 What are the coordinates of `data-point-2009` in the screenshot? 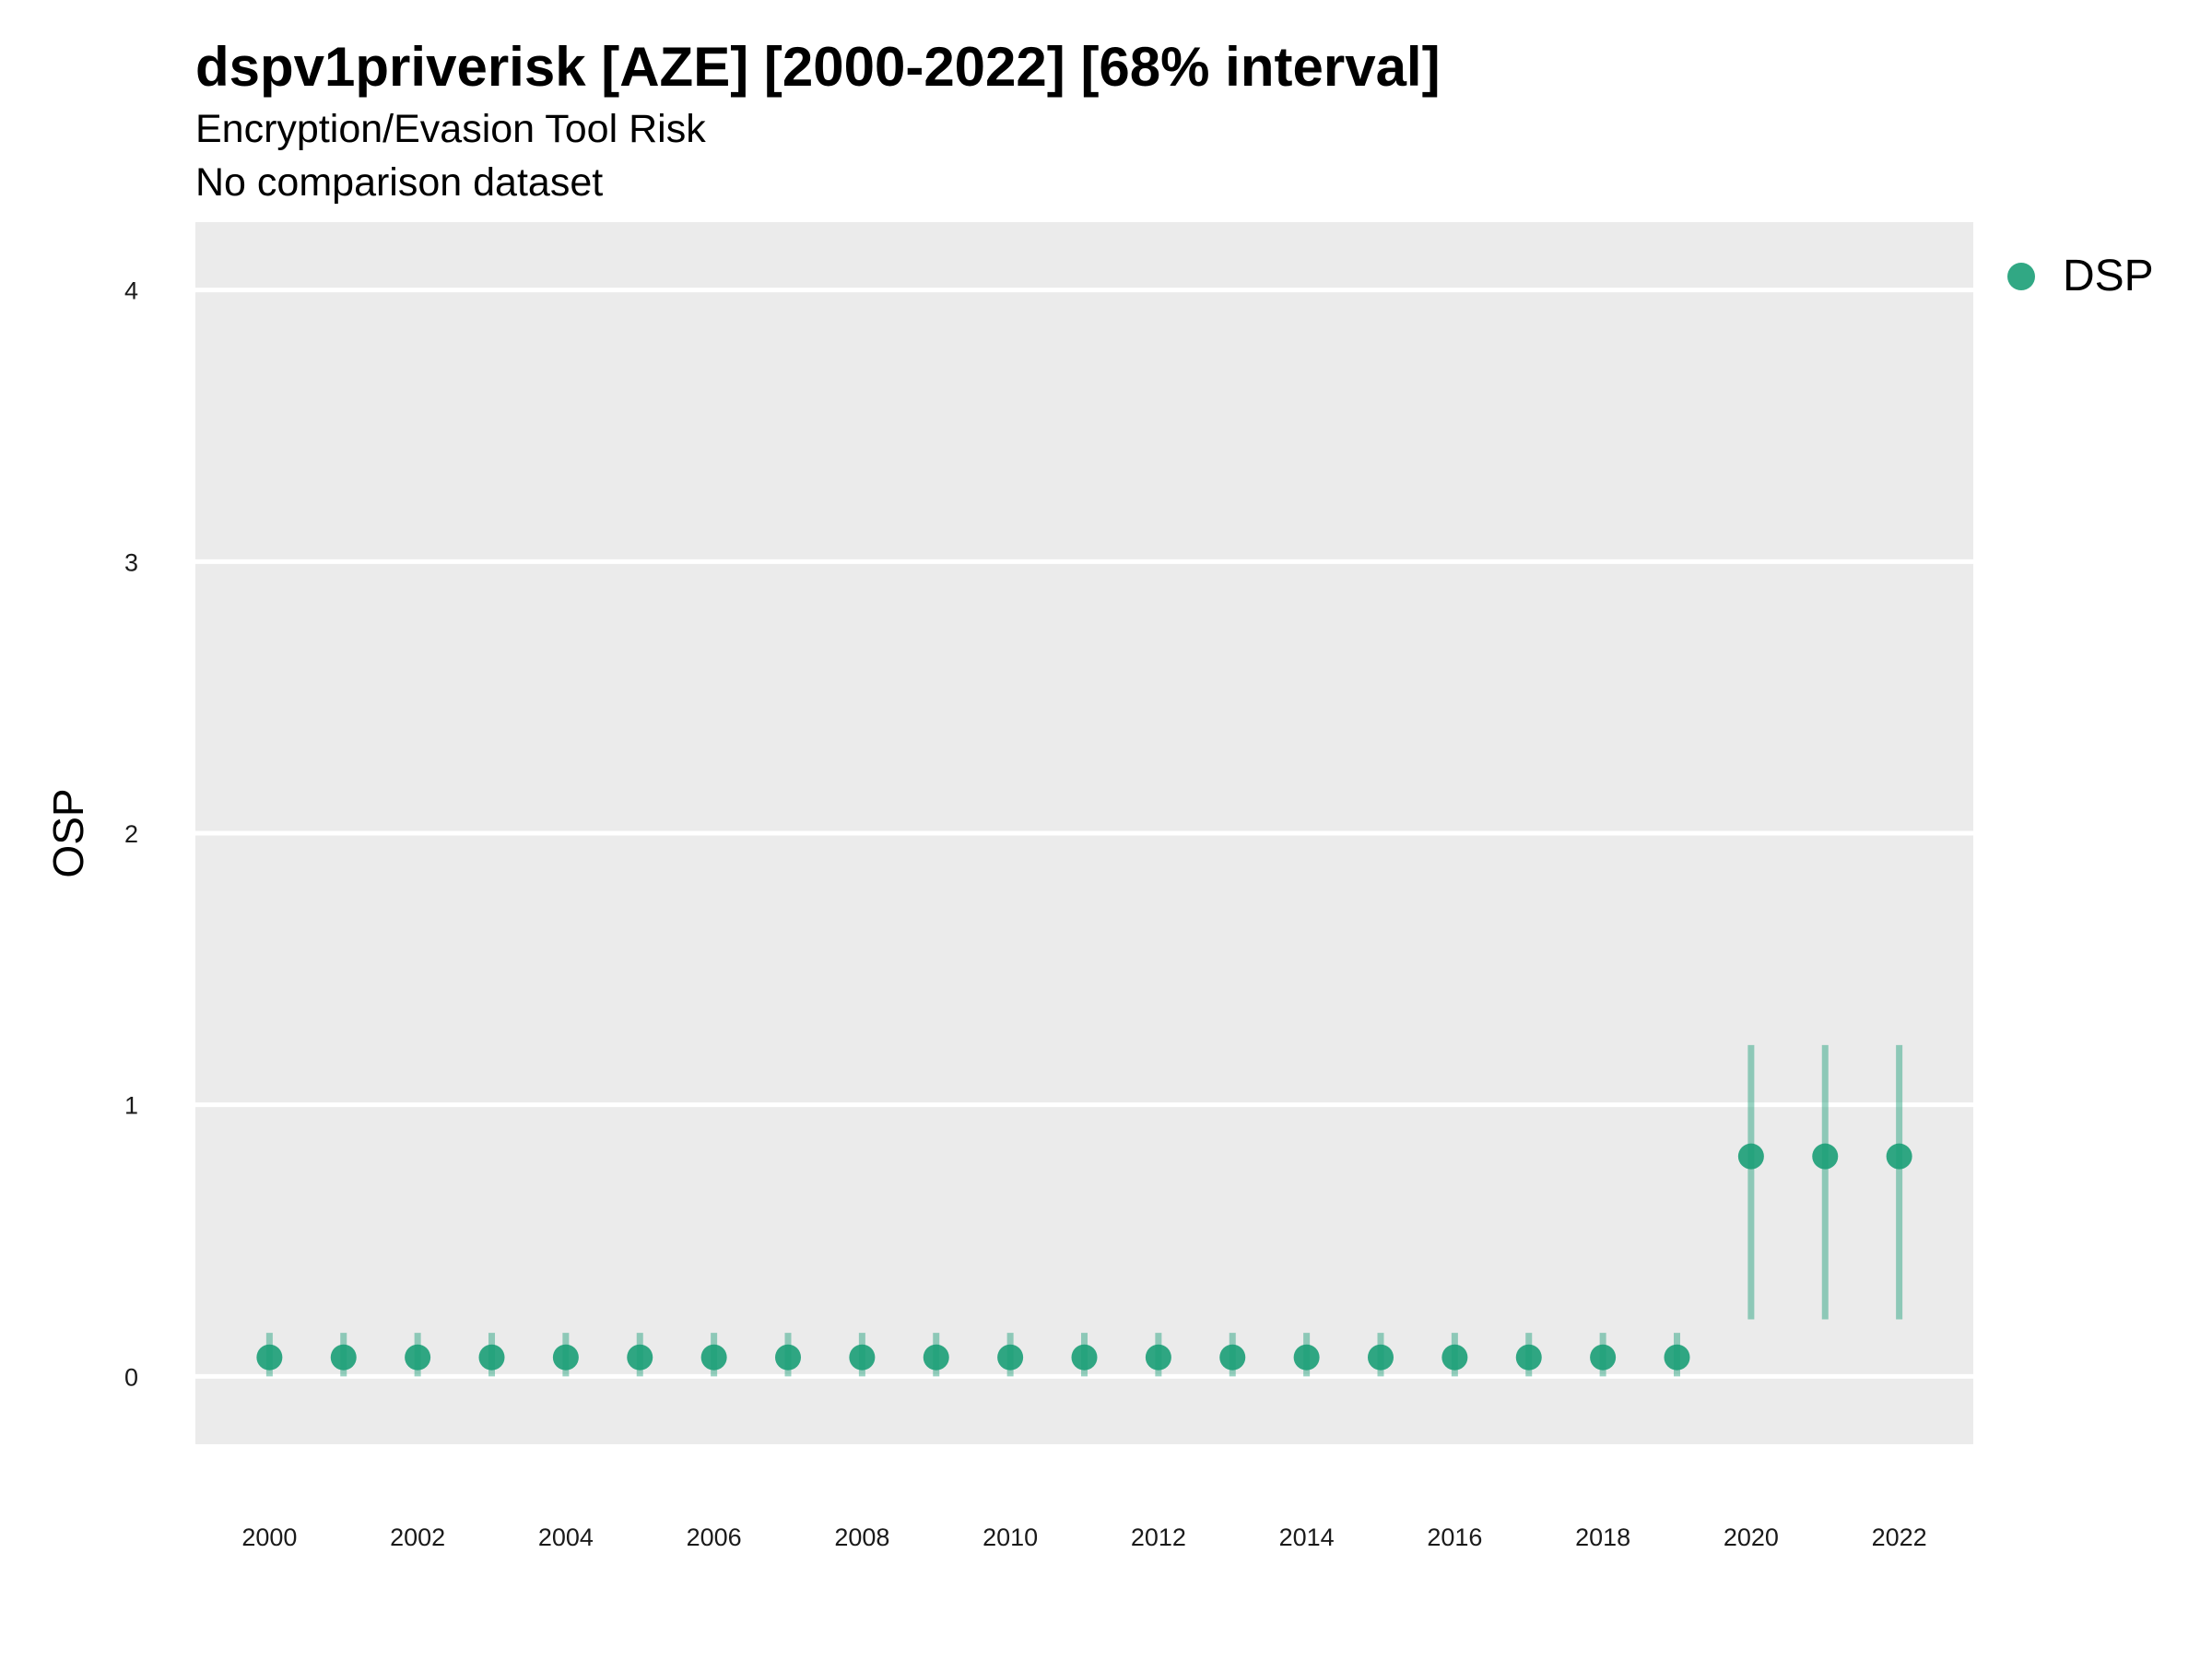 It's located at (936, 1357).